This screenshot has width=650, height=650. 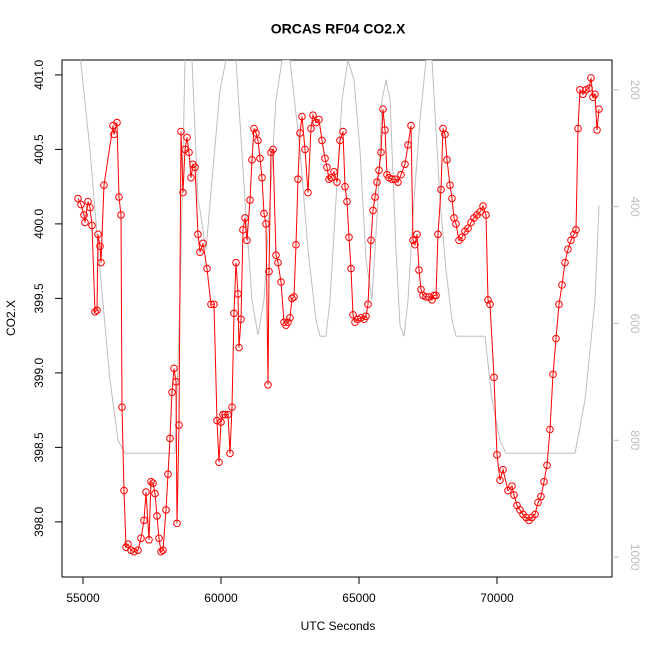 I want to click on y2-tick-label: 600, so click(x=635, y=323).